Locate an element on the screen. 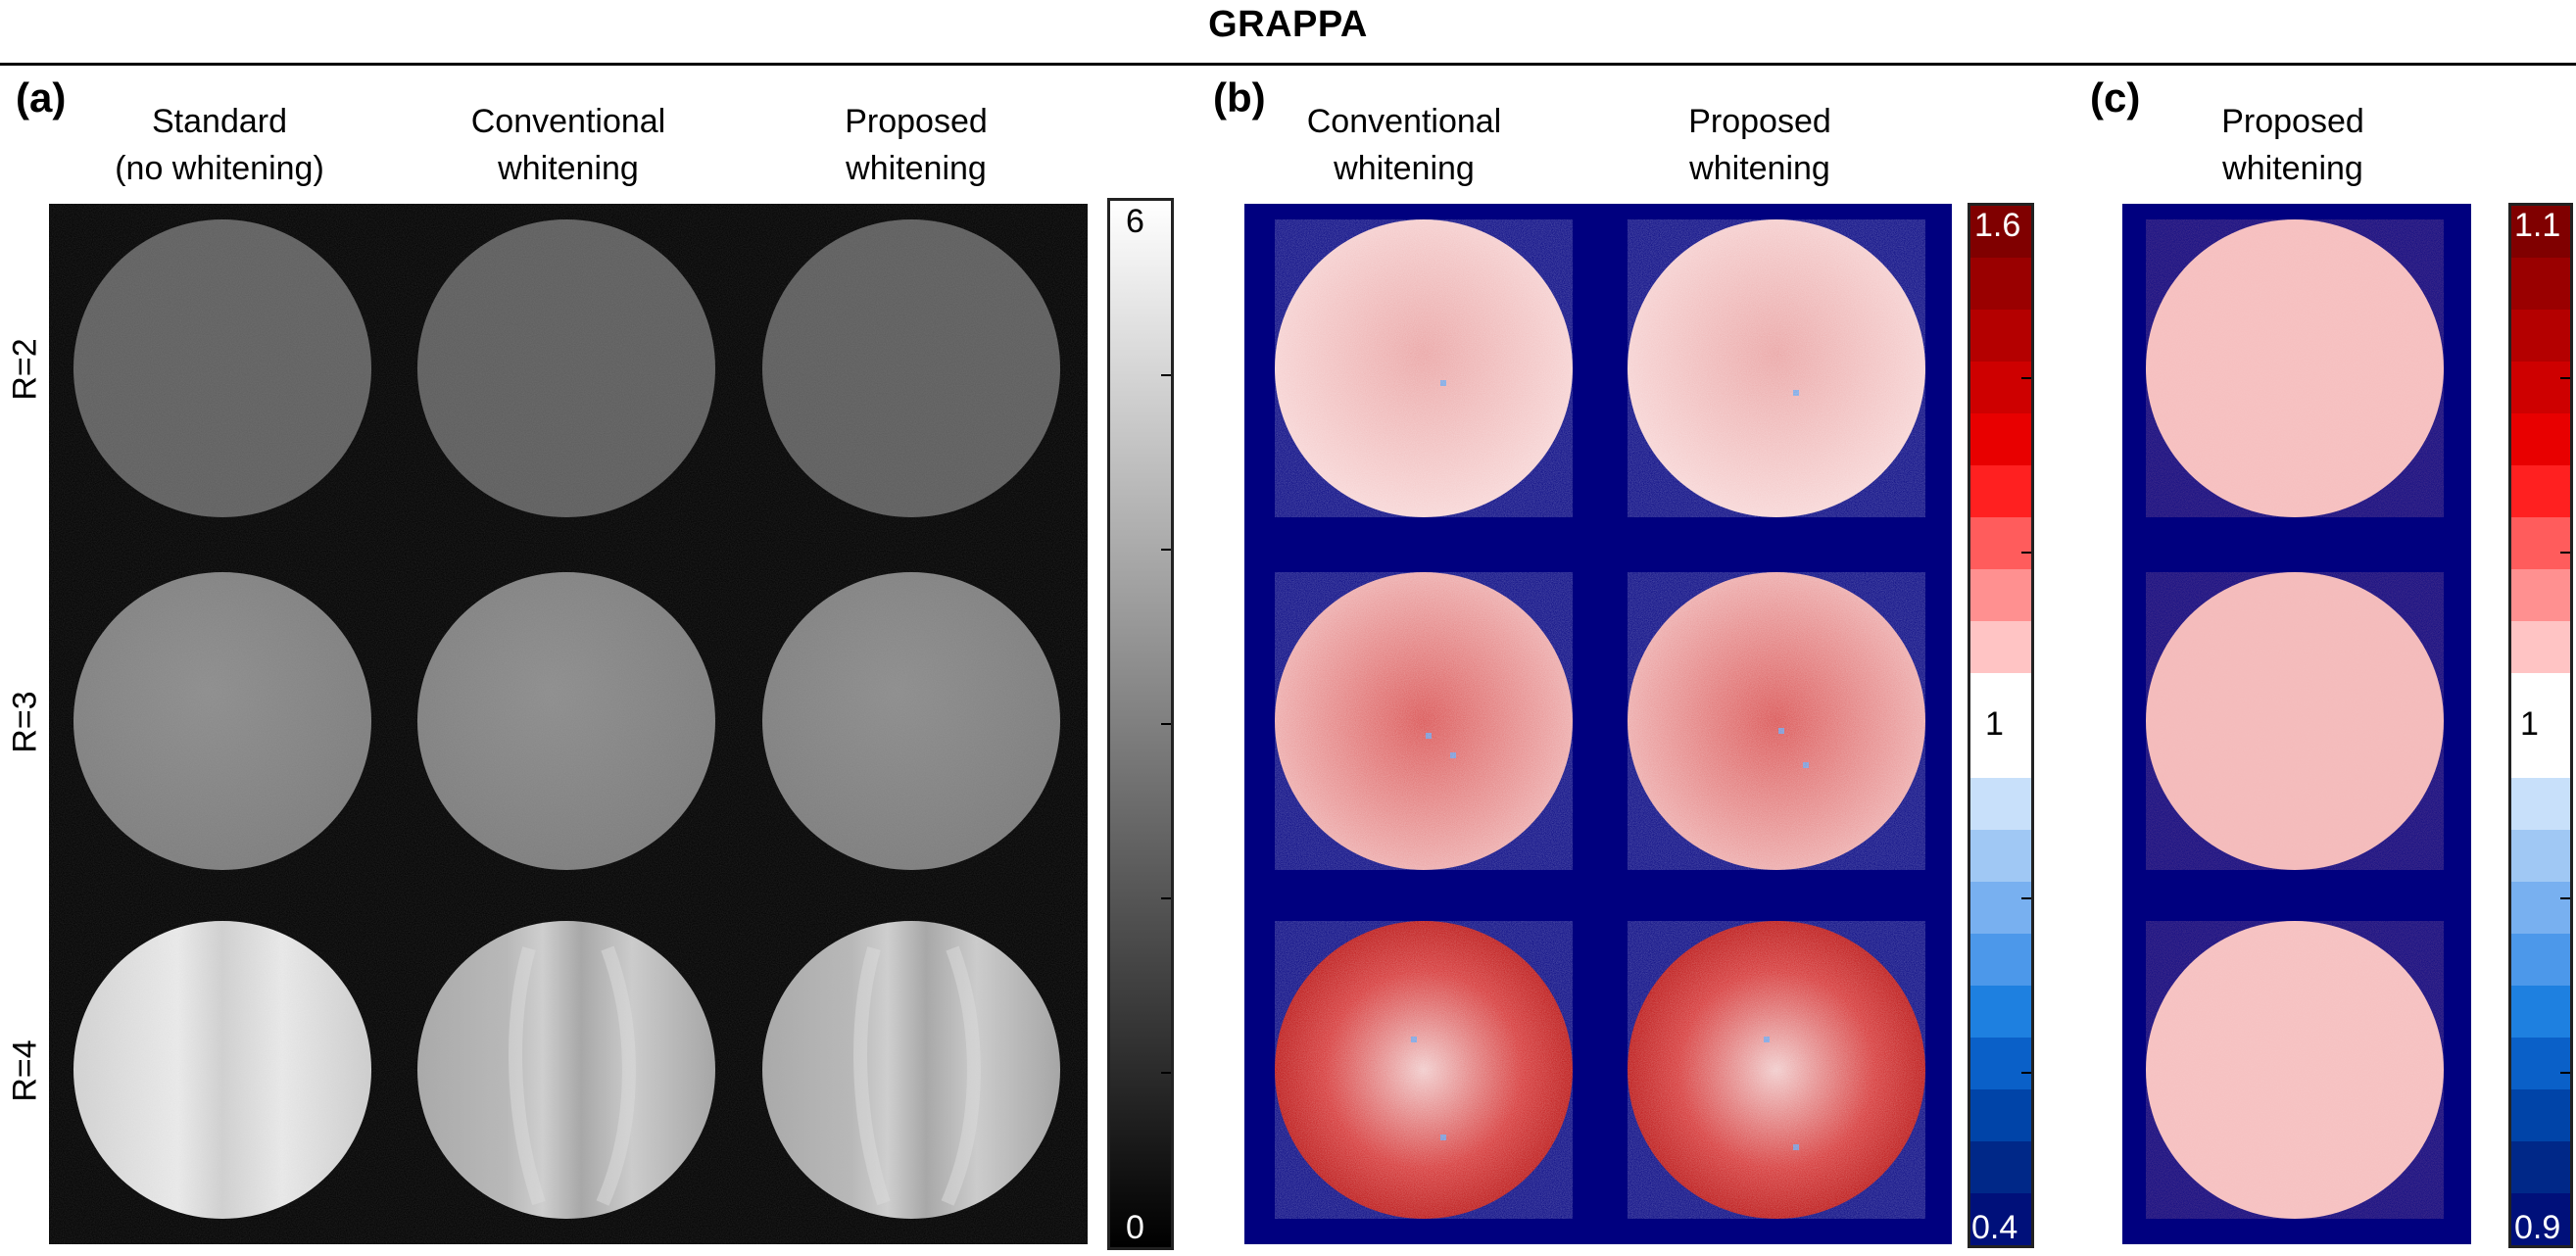 The width and height of the screenshot is (2576, 1256). colorbar-b-max-label: 1.6 is located at coordinates (1997, 225).